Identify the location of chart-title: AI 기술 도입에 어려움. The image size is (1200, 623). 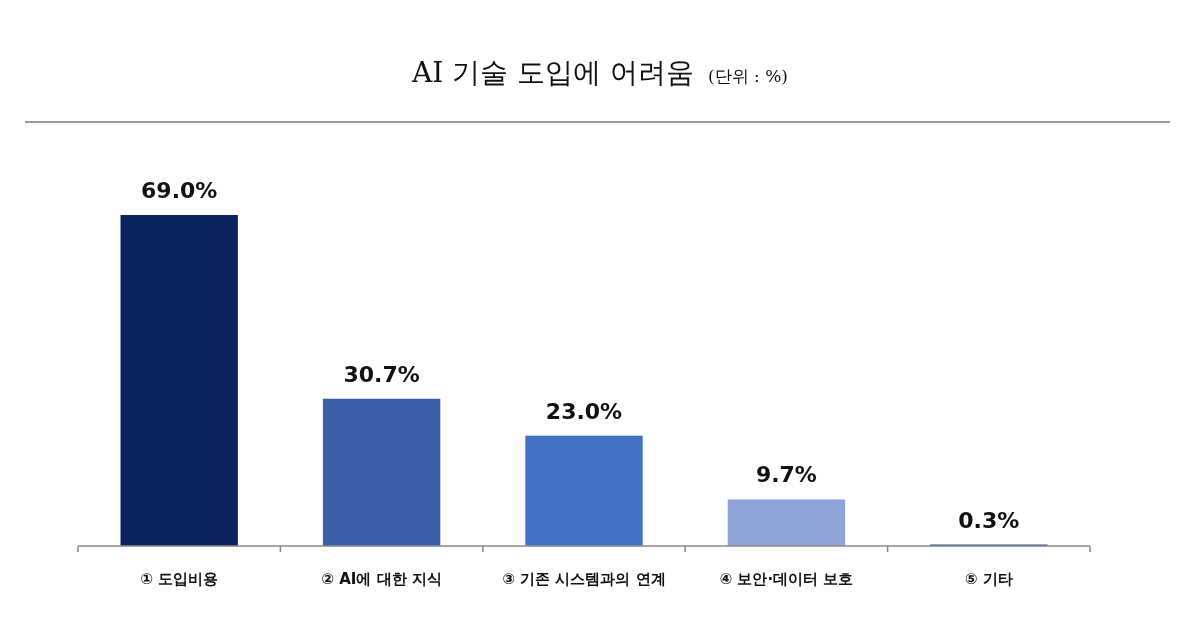
(553, 72).